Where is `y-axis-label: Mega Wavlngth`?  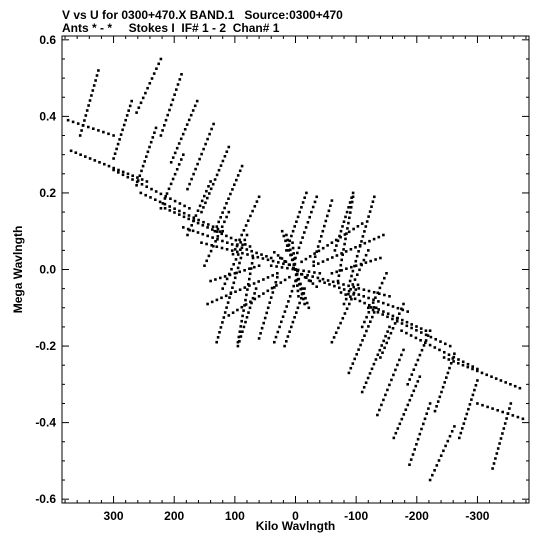 y-axis-label: Mega Wavlngth is located at coordinates (18, 270).